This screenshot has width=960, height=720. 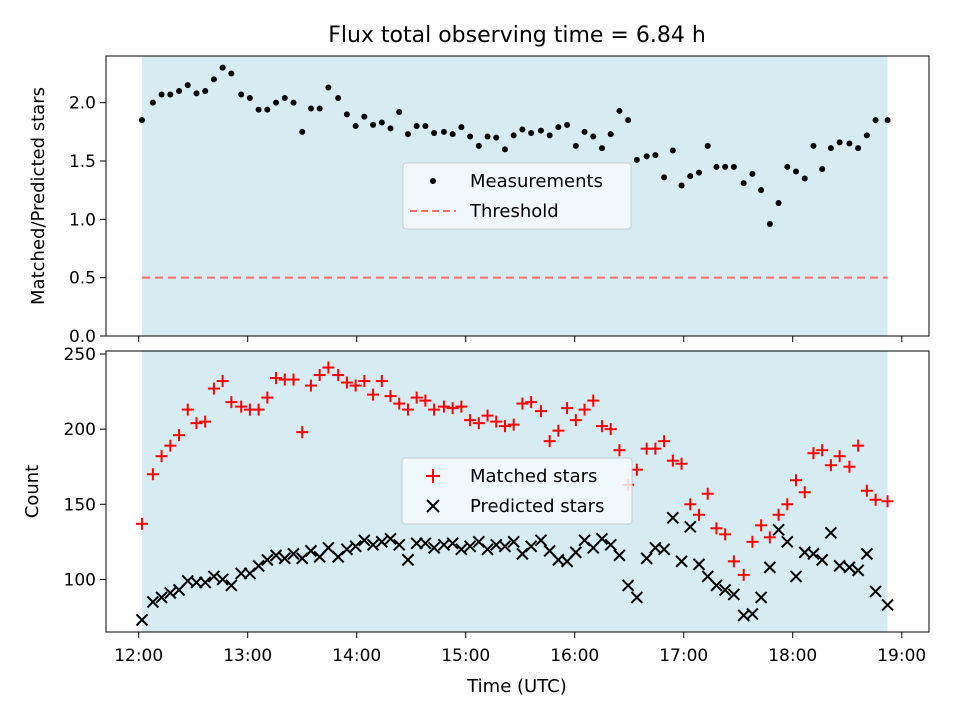 What do you see at coordinates (82, 162) in the screenshot?
I see `y-tick-label: 1.5` at bounding box center [82, 162].